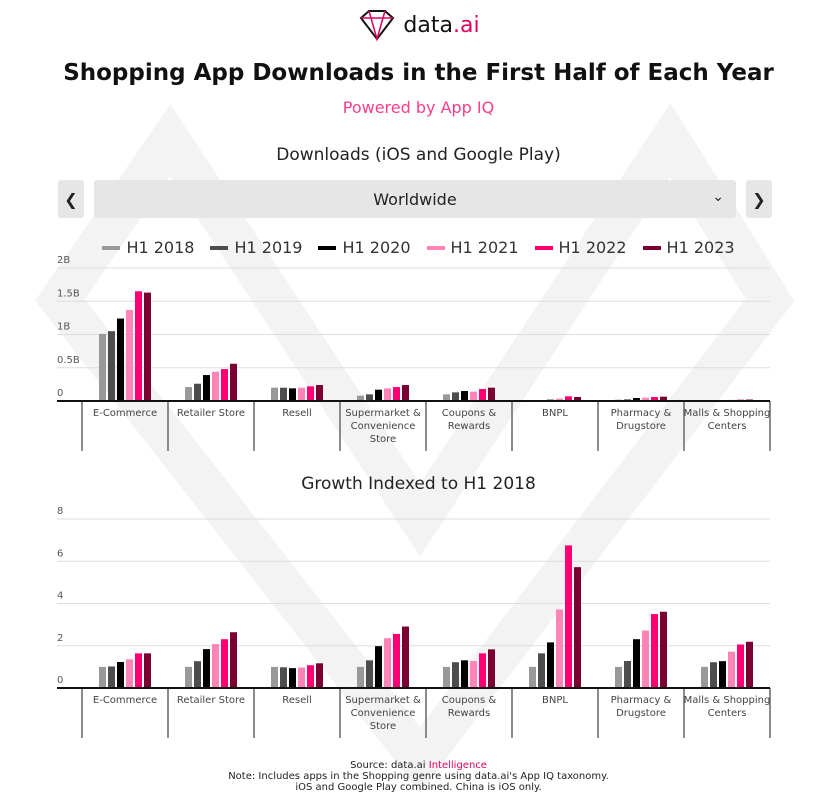  I want to click on chevron-left-icon: ❮, so click(71, 199).